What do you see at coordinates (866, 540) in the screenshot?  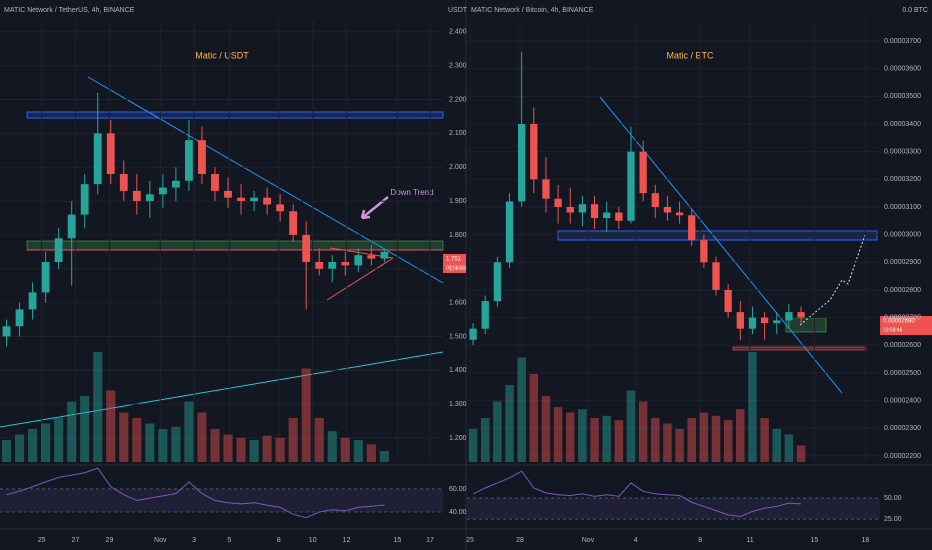 I see `x-tick-label: 18` at bounding box center [866, 540].